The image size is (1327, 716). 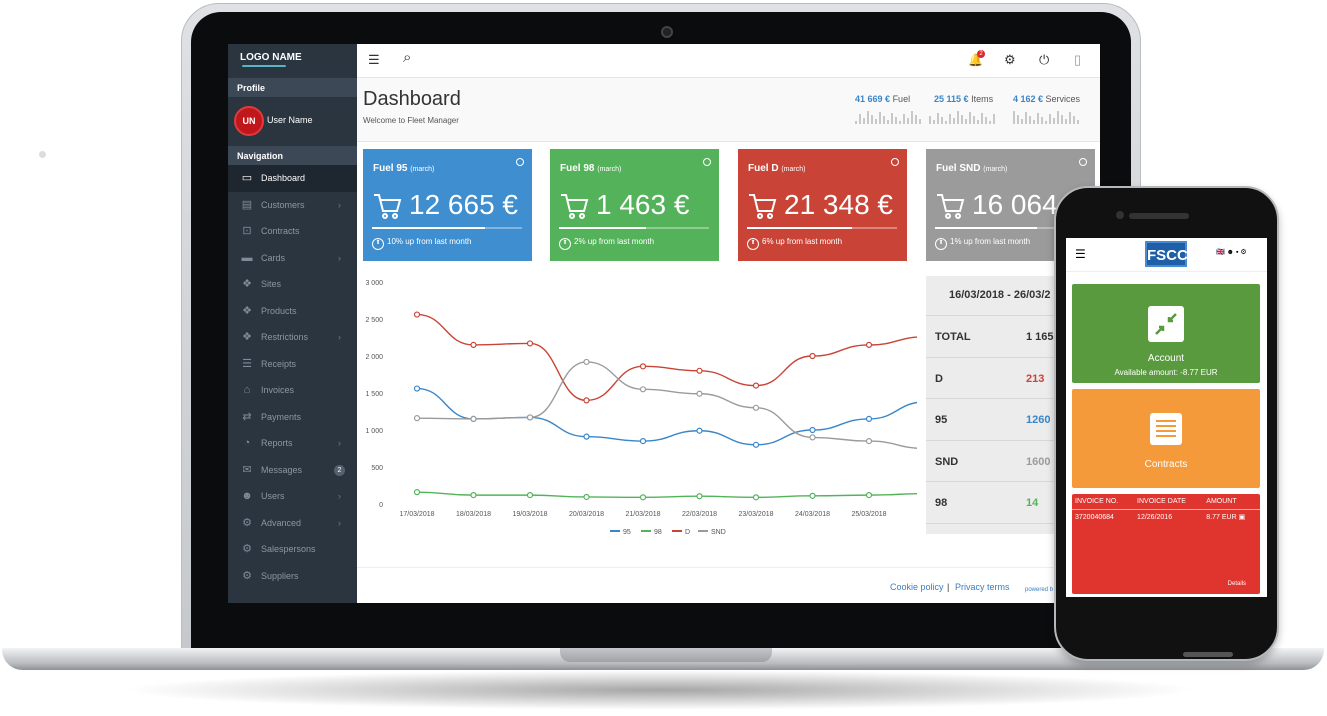 What do you see at coordinates (292, 61) in the screenshot?
I see `logo: LOGO NAME` at bounding box center [292, 61].